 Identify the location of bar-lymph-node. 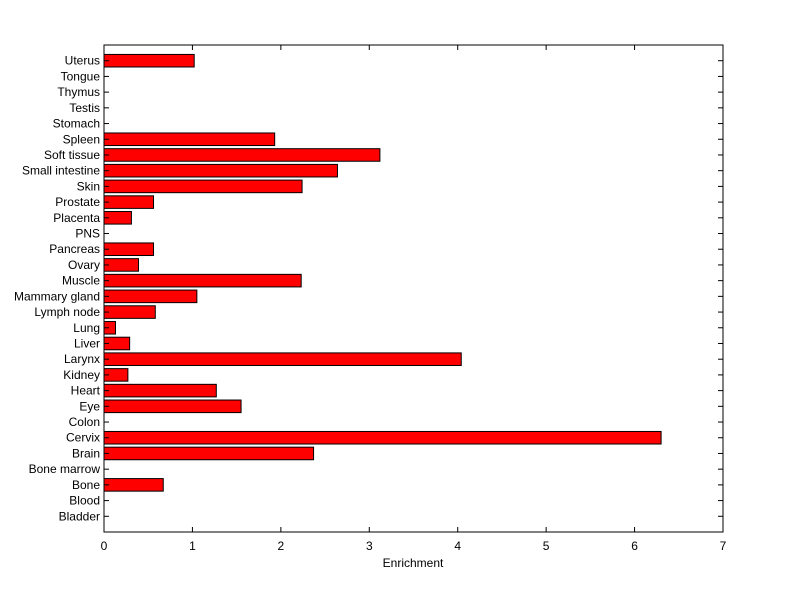
(129, 312).